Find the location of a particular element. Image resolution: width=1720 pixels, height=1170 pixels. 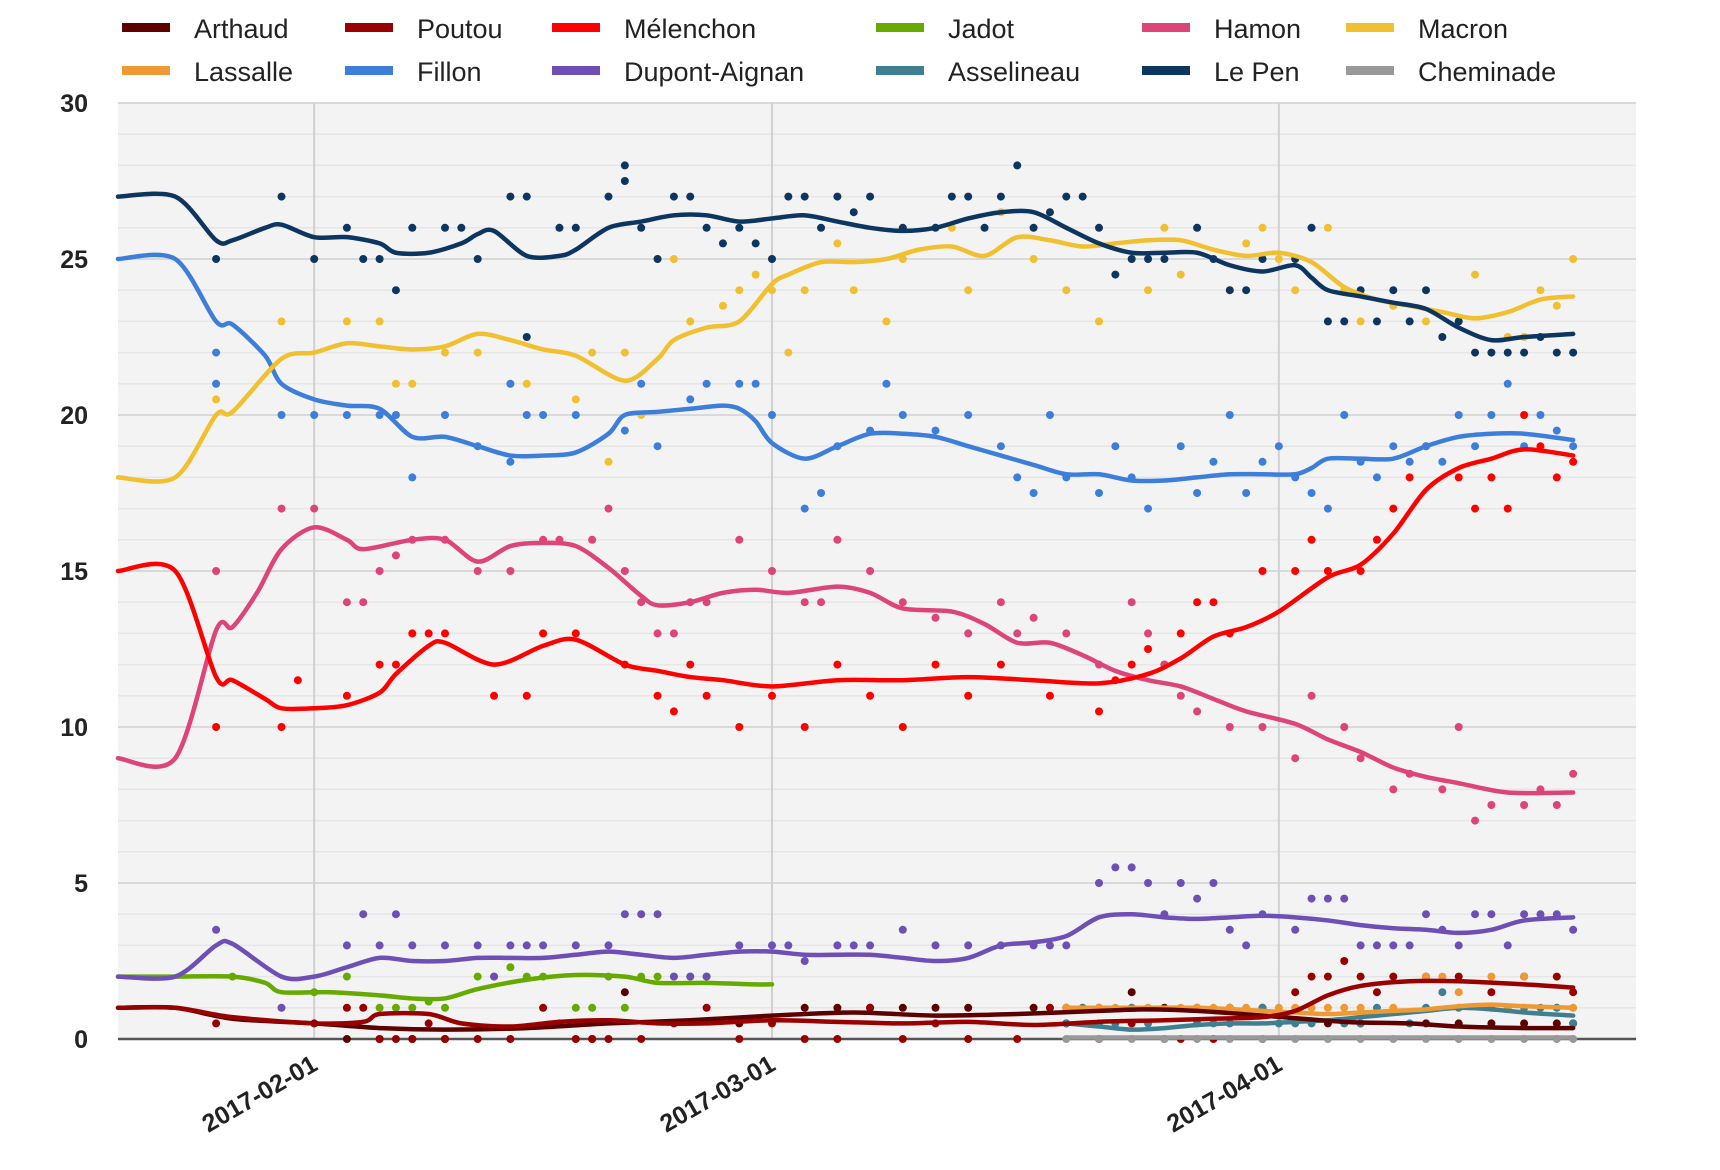

legend-item-le-pen: Le Pen is located at coordinates (1221, 72).